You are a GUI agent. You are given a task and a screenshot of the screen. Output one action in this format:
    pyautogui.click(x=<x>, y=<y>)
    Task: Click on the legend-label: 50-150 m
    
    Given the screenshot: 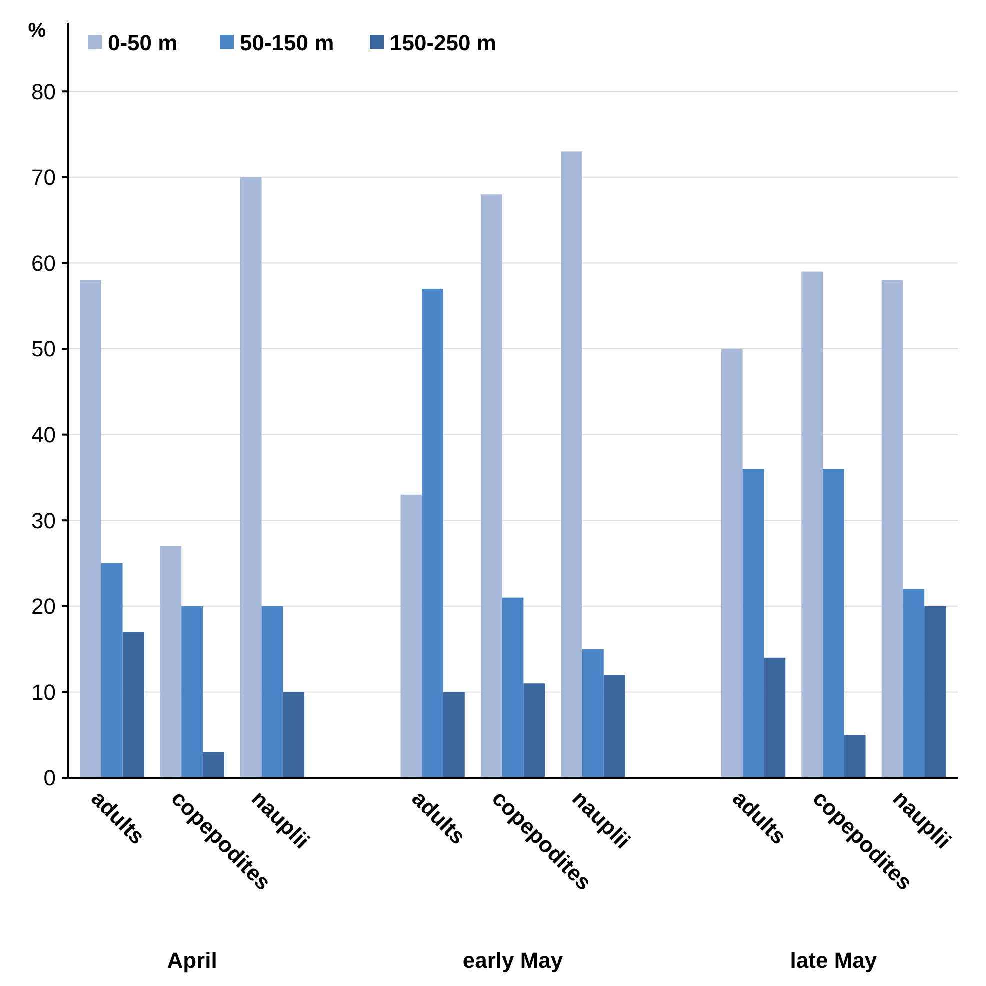 What is the action you would take?
    pyautogui.click(x=287, y=43)
    